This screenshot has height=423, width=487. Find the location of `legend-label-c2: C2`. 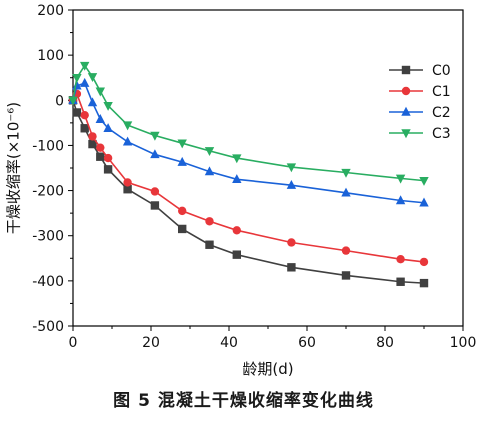

legend-label-c2: C2 is located at coordinates (441, 113).